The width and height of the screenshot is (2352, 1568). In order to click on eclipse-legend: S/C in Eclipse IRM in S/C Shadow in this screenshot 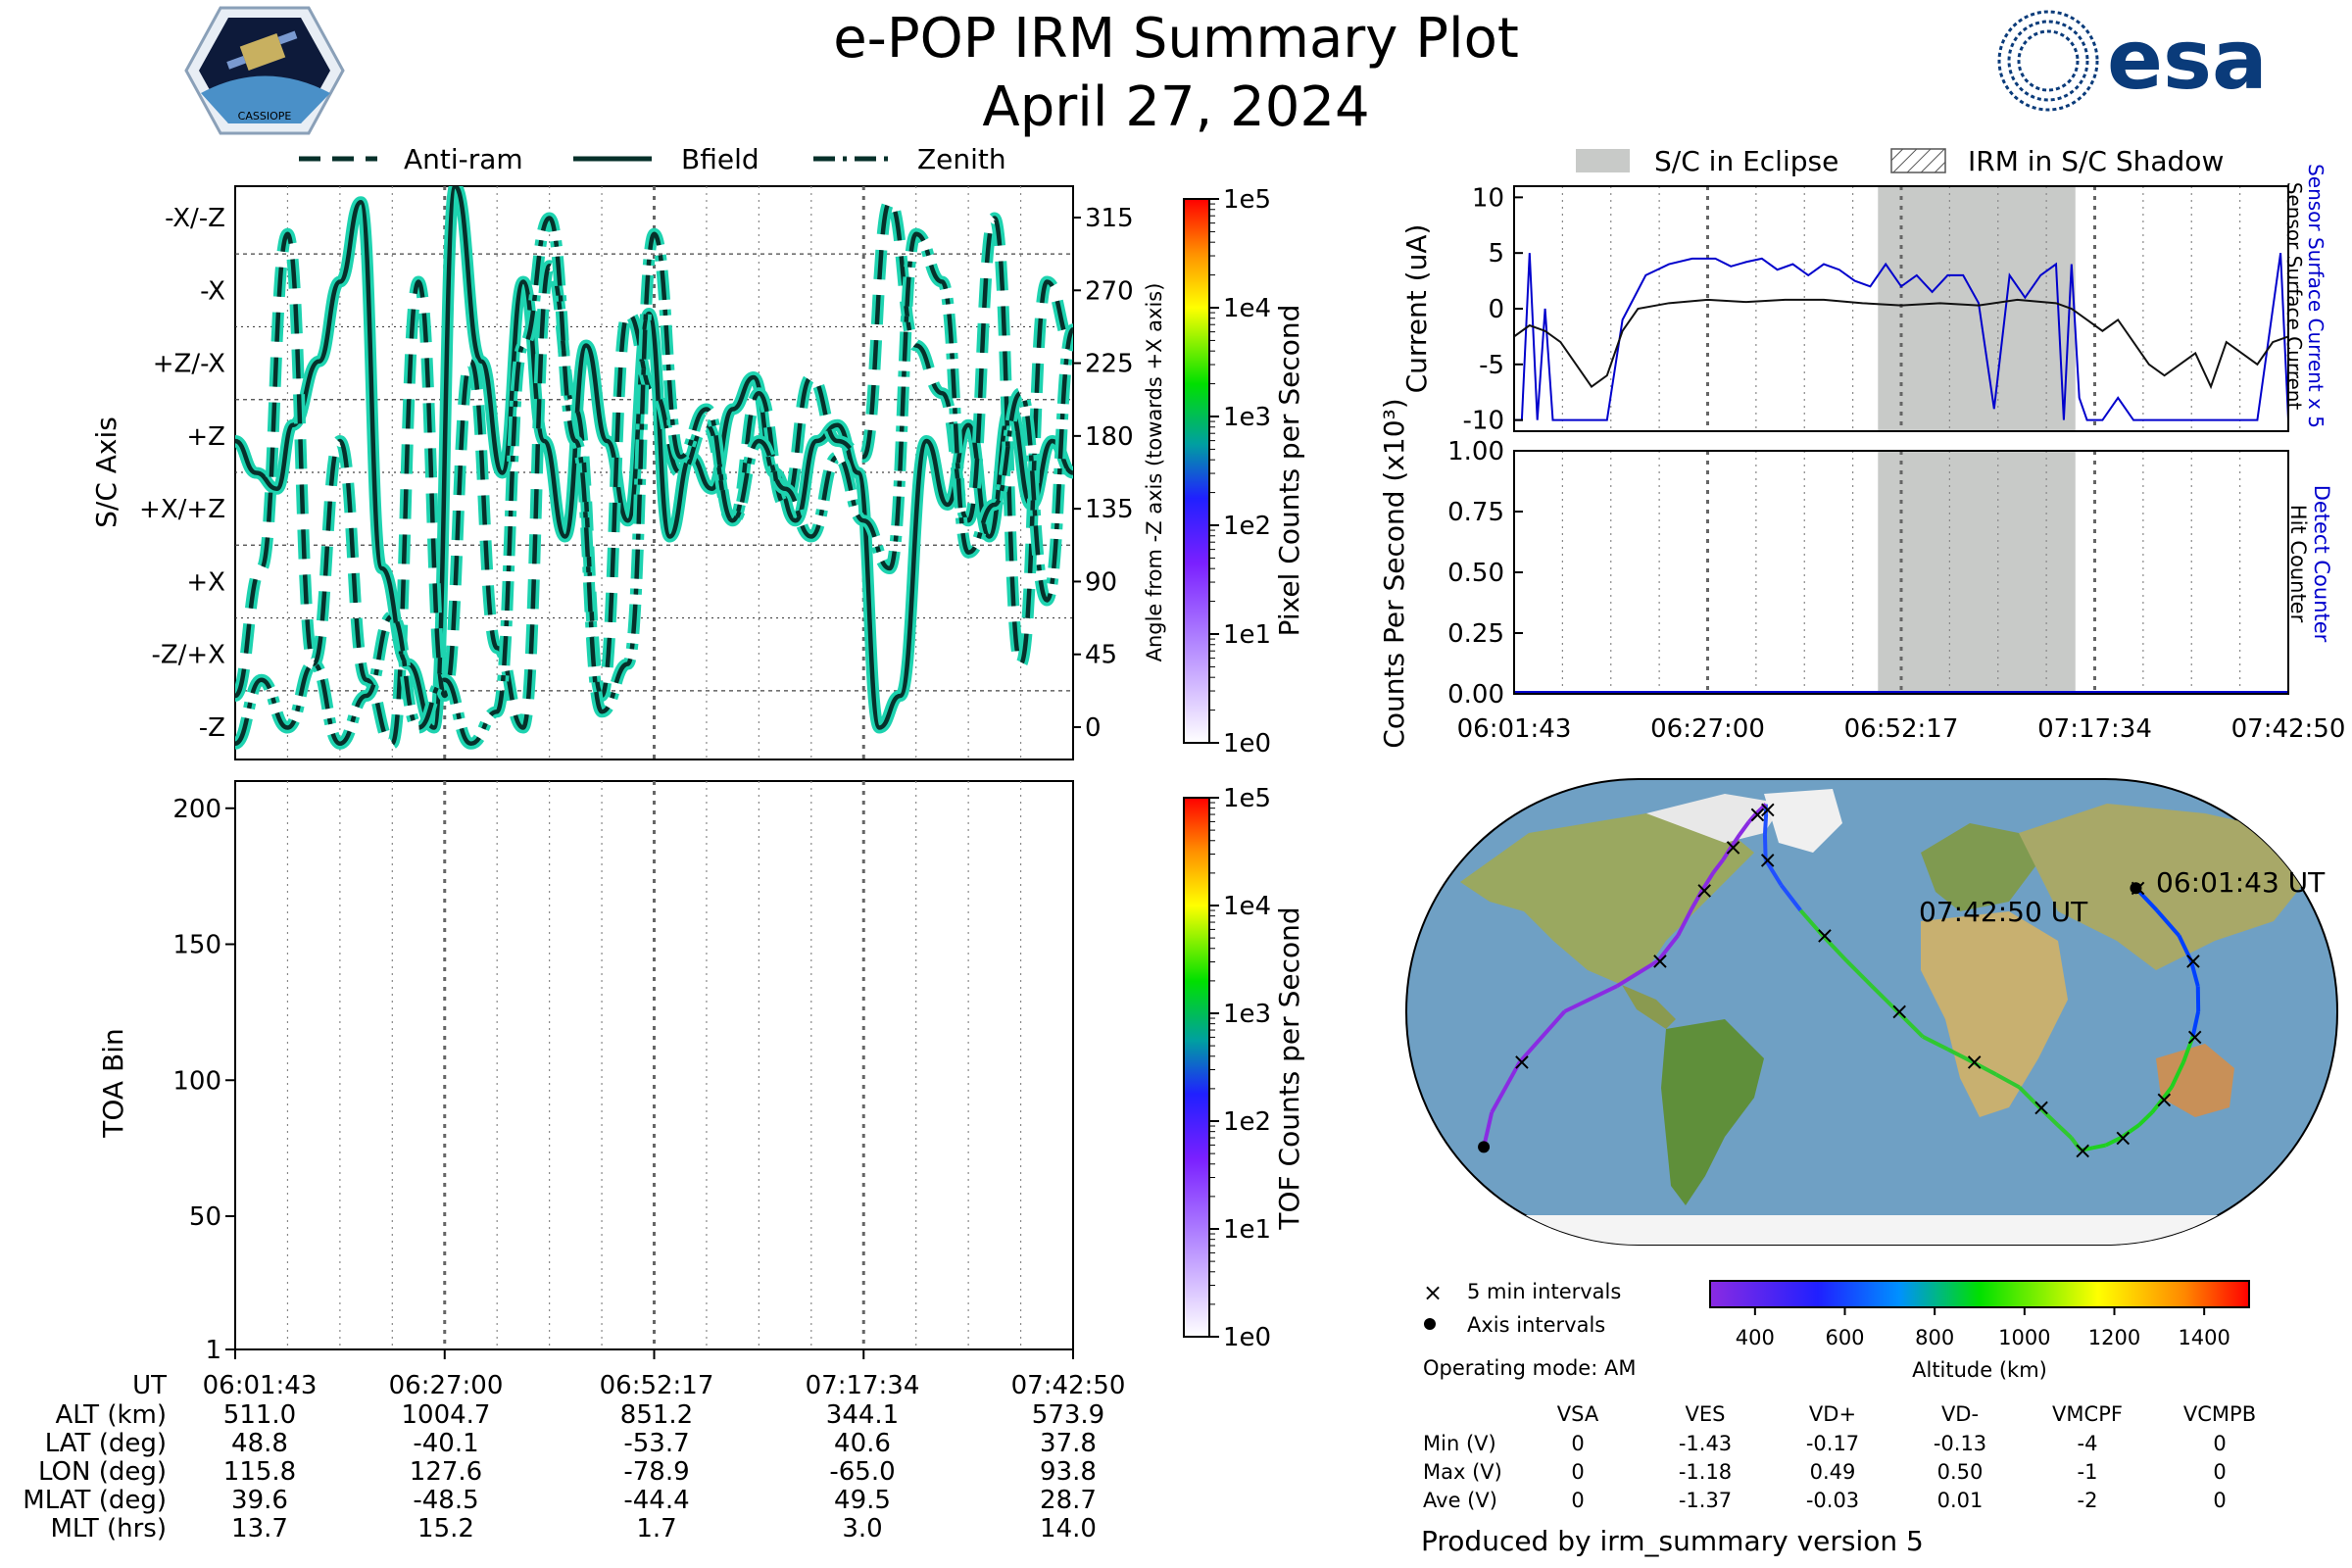, I will do `click(1900, 161)`.